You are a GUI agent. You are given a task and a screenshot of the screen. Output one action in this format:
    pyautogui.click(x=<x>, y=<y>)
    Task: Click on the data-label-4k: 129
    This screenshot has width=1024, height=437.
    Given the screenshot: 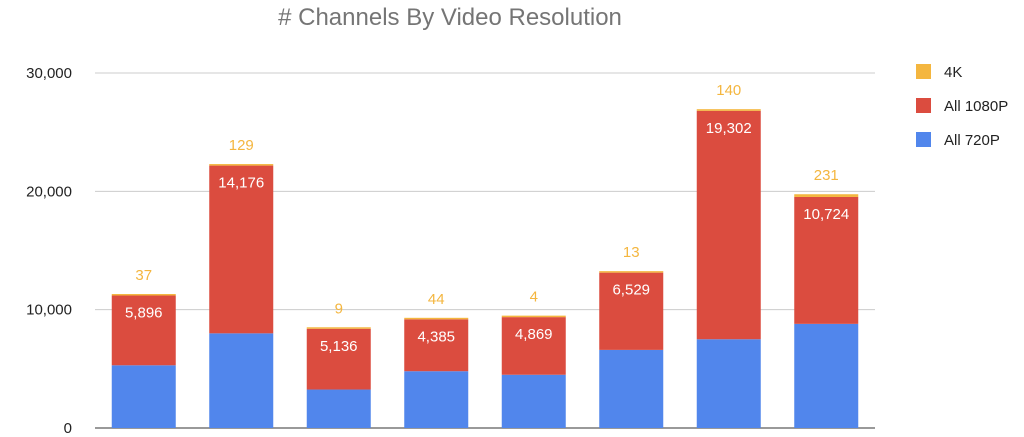 What is the action you would take?
    pyautogui.click(x=241, y=145)
    